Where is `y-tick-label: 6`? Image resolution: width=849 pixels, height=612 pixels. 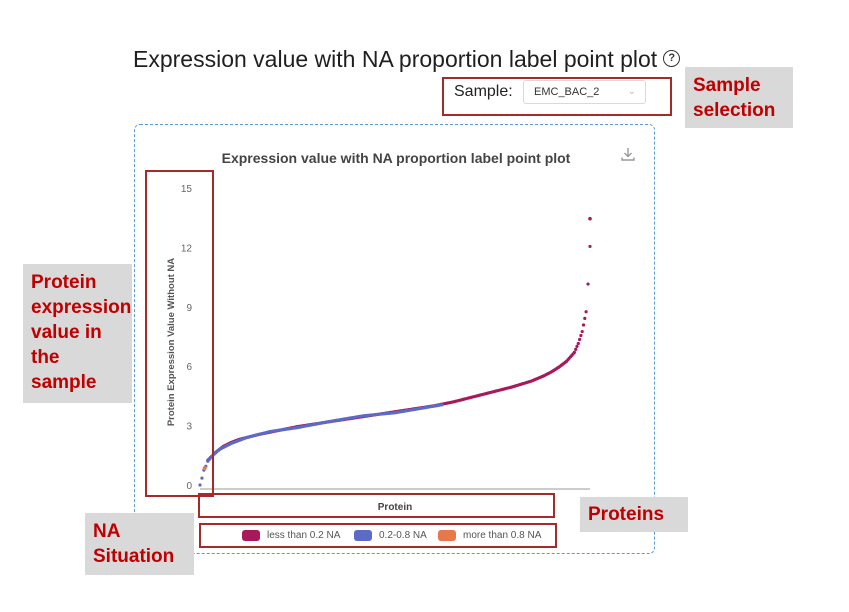
y-tick-label: 6 is located at coordinates (189, 367).